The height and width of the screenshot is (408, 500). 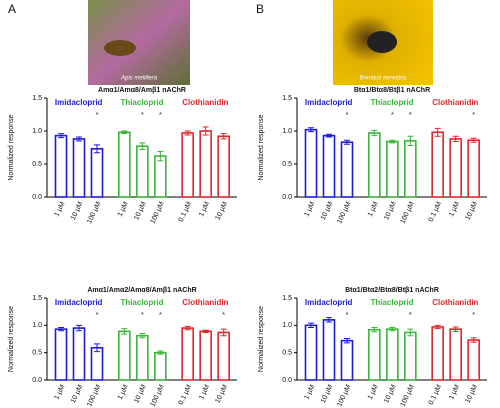 I want to click on photo-caption: Apis mellifera, so click(x=139, y=79).